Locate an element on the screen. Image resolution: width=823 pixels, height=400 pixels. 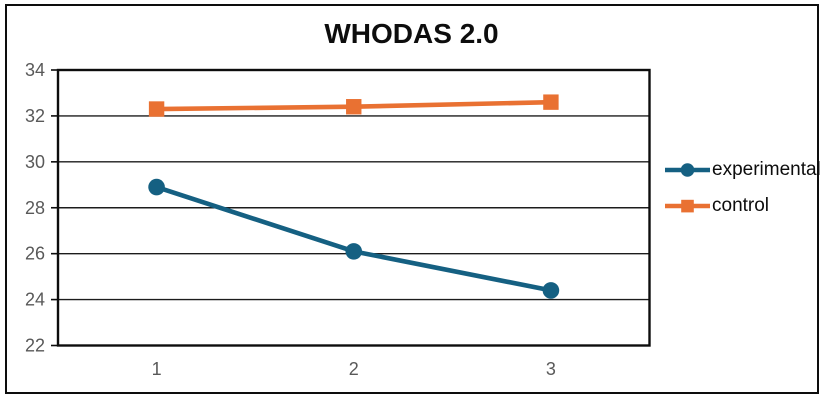
x-axis-tick-label: 2 is located at coordinates (354, 369).